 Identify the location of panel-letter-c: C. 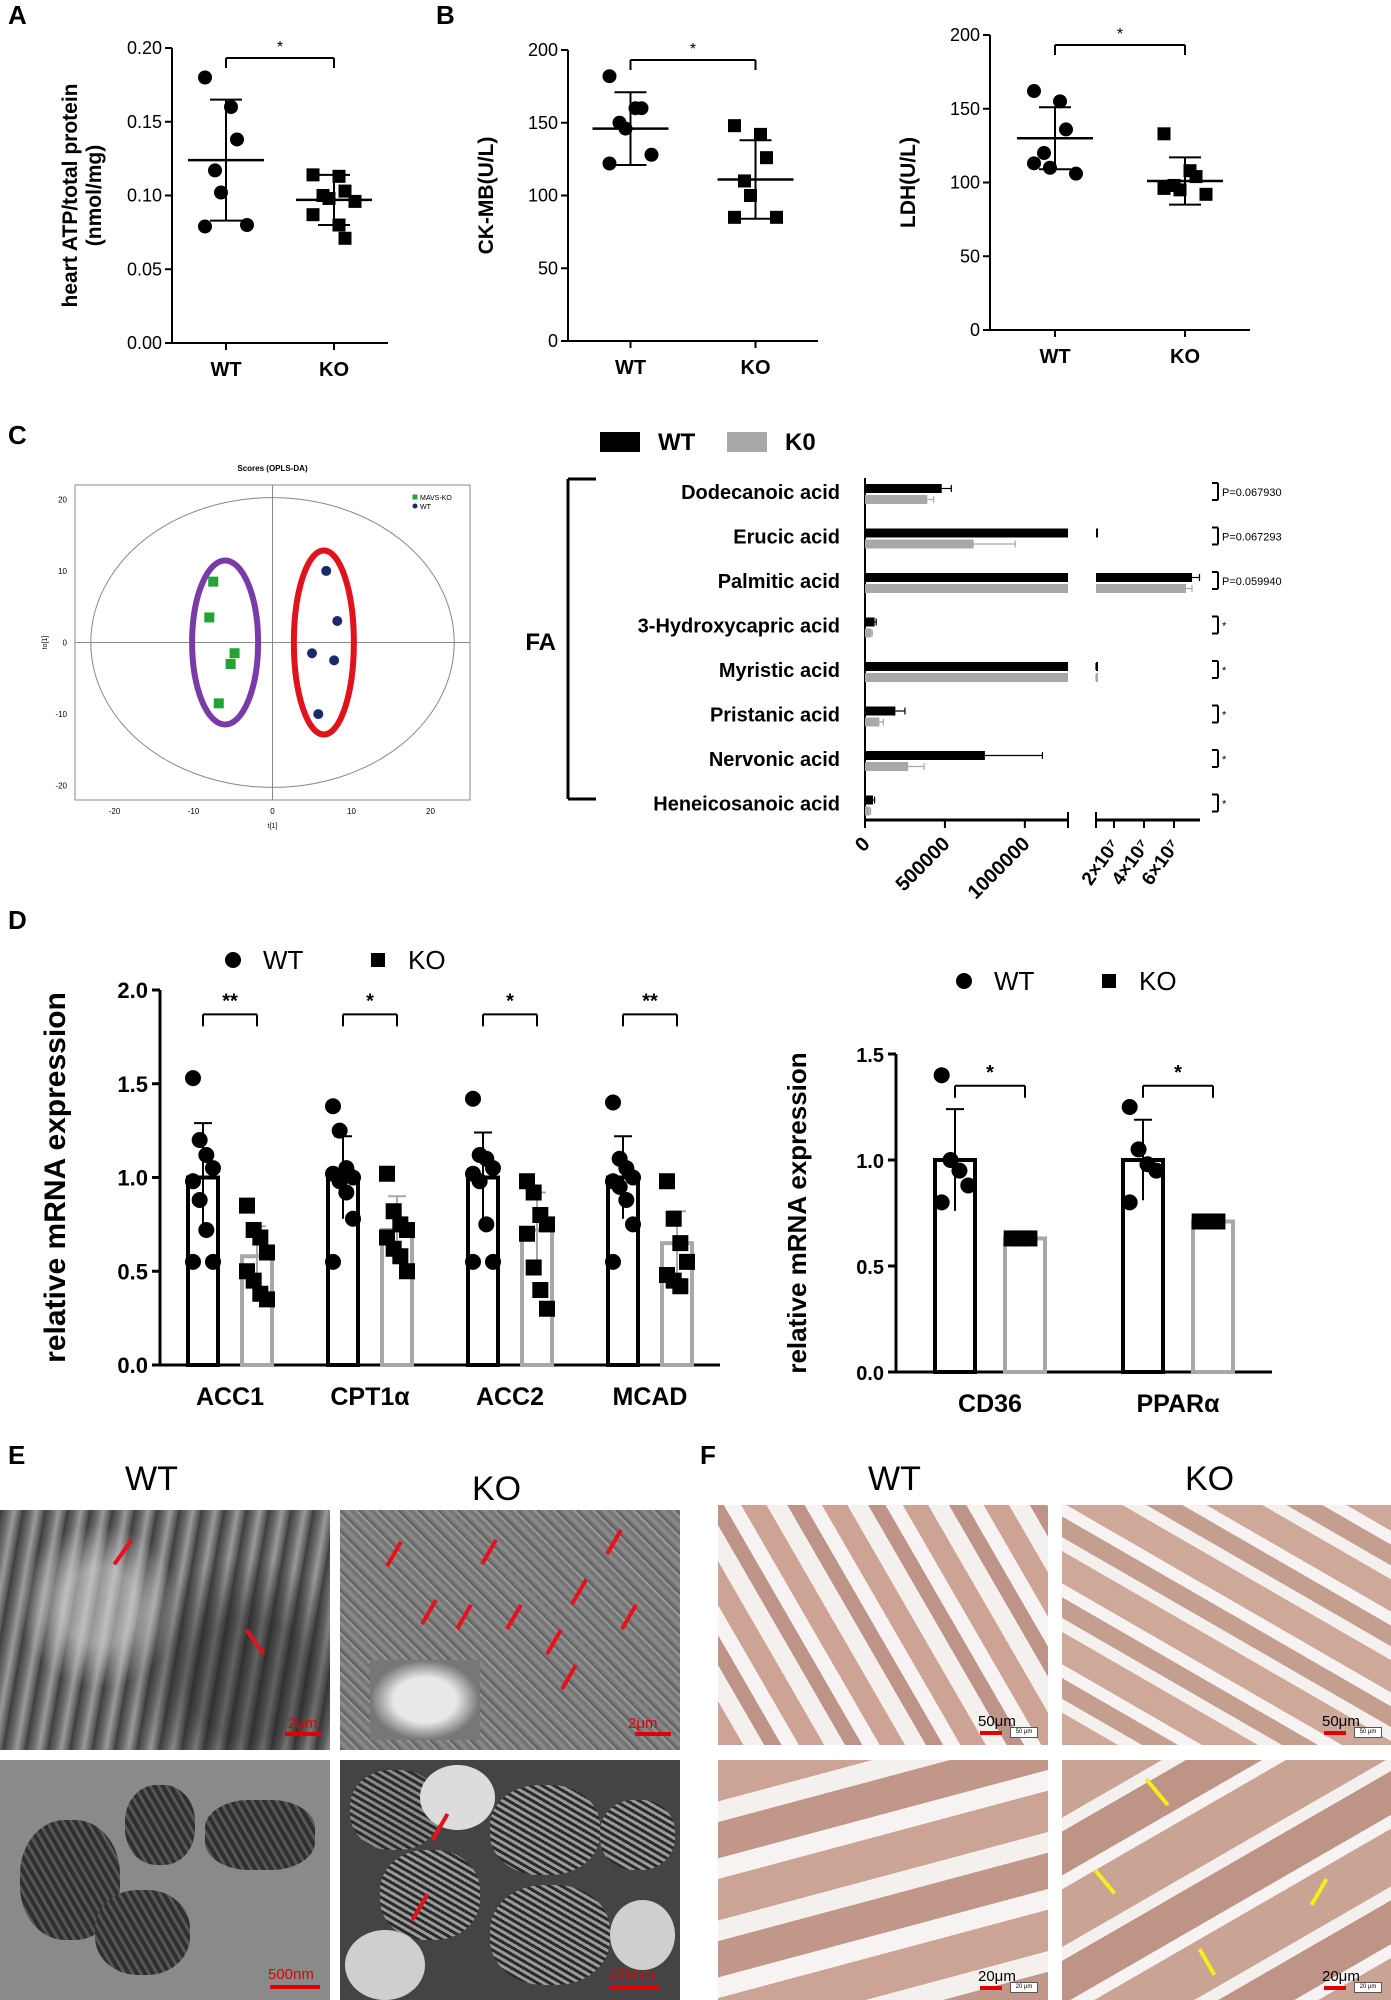
(17, 435).